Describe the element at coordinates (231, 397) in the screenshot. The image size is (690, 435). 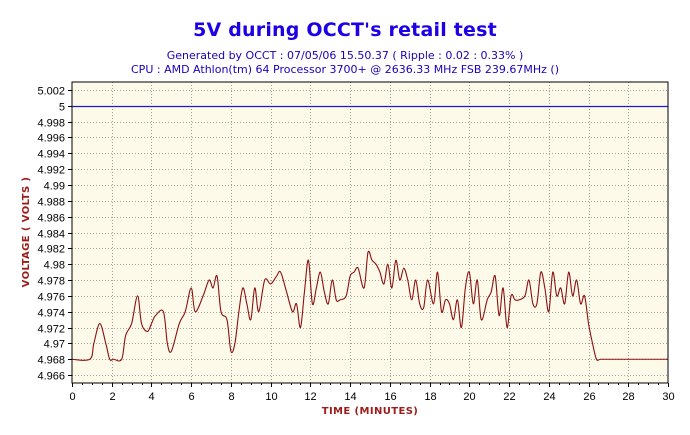
I see `x-tick-label: 8` at that location.